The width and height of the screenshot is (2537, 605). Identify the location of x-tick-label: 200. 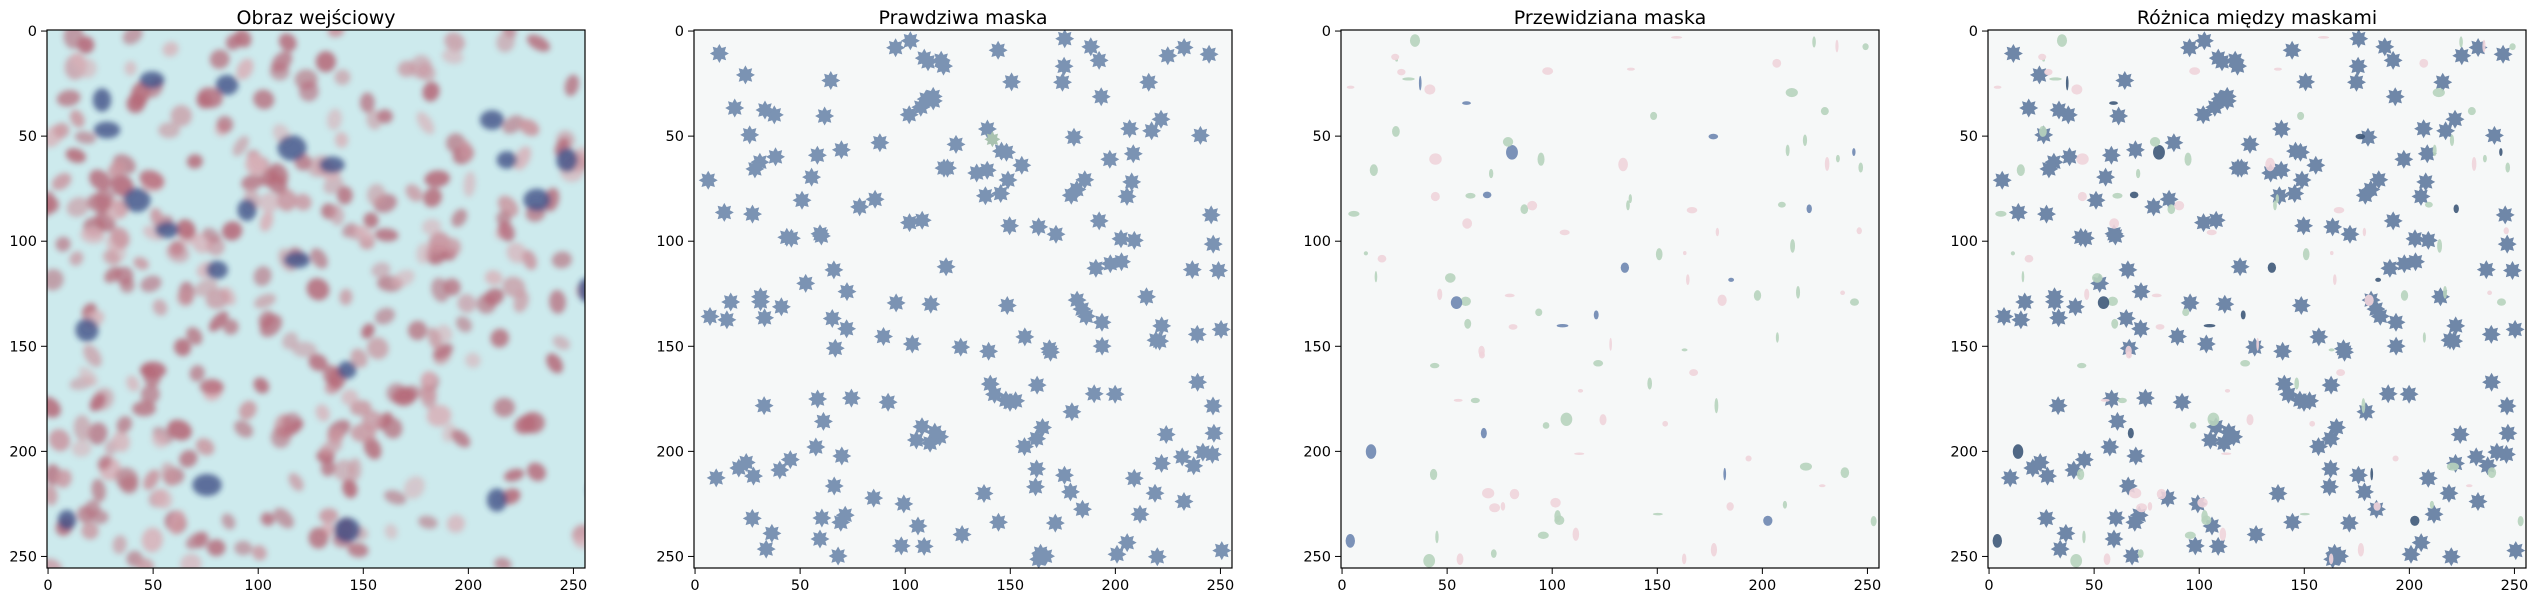
(1116, 586).